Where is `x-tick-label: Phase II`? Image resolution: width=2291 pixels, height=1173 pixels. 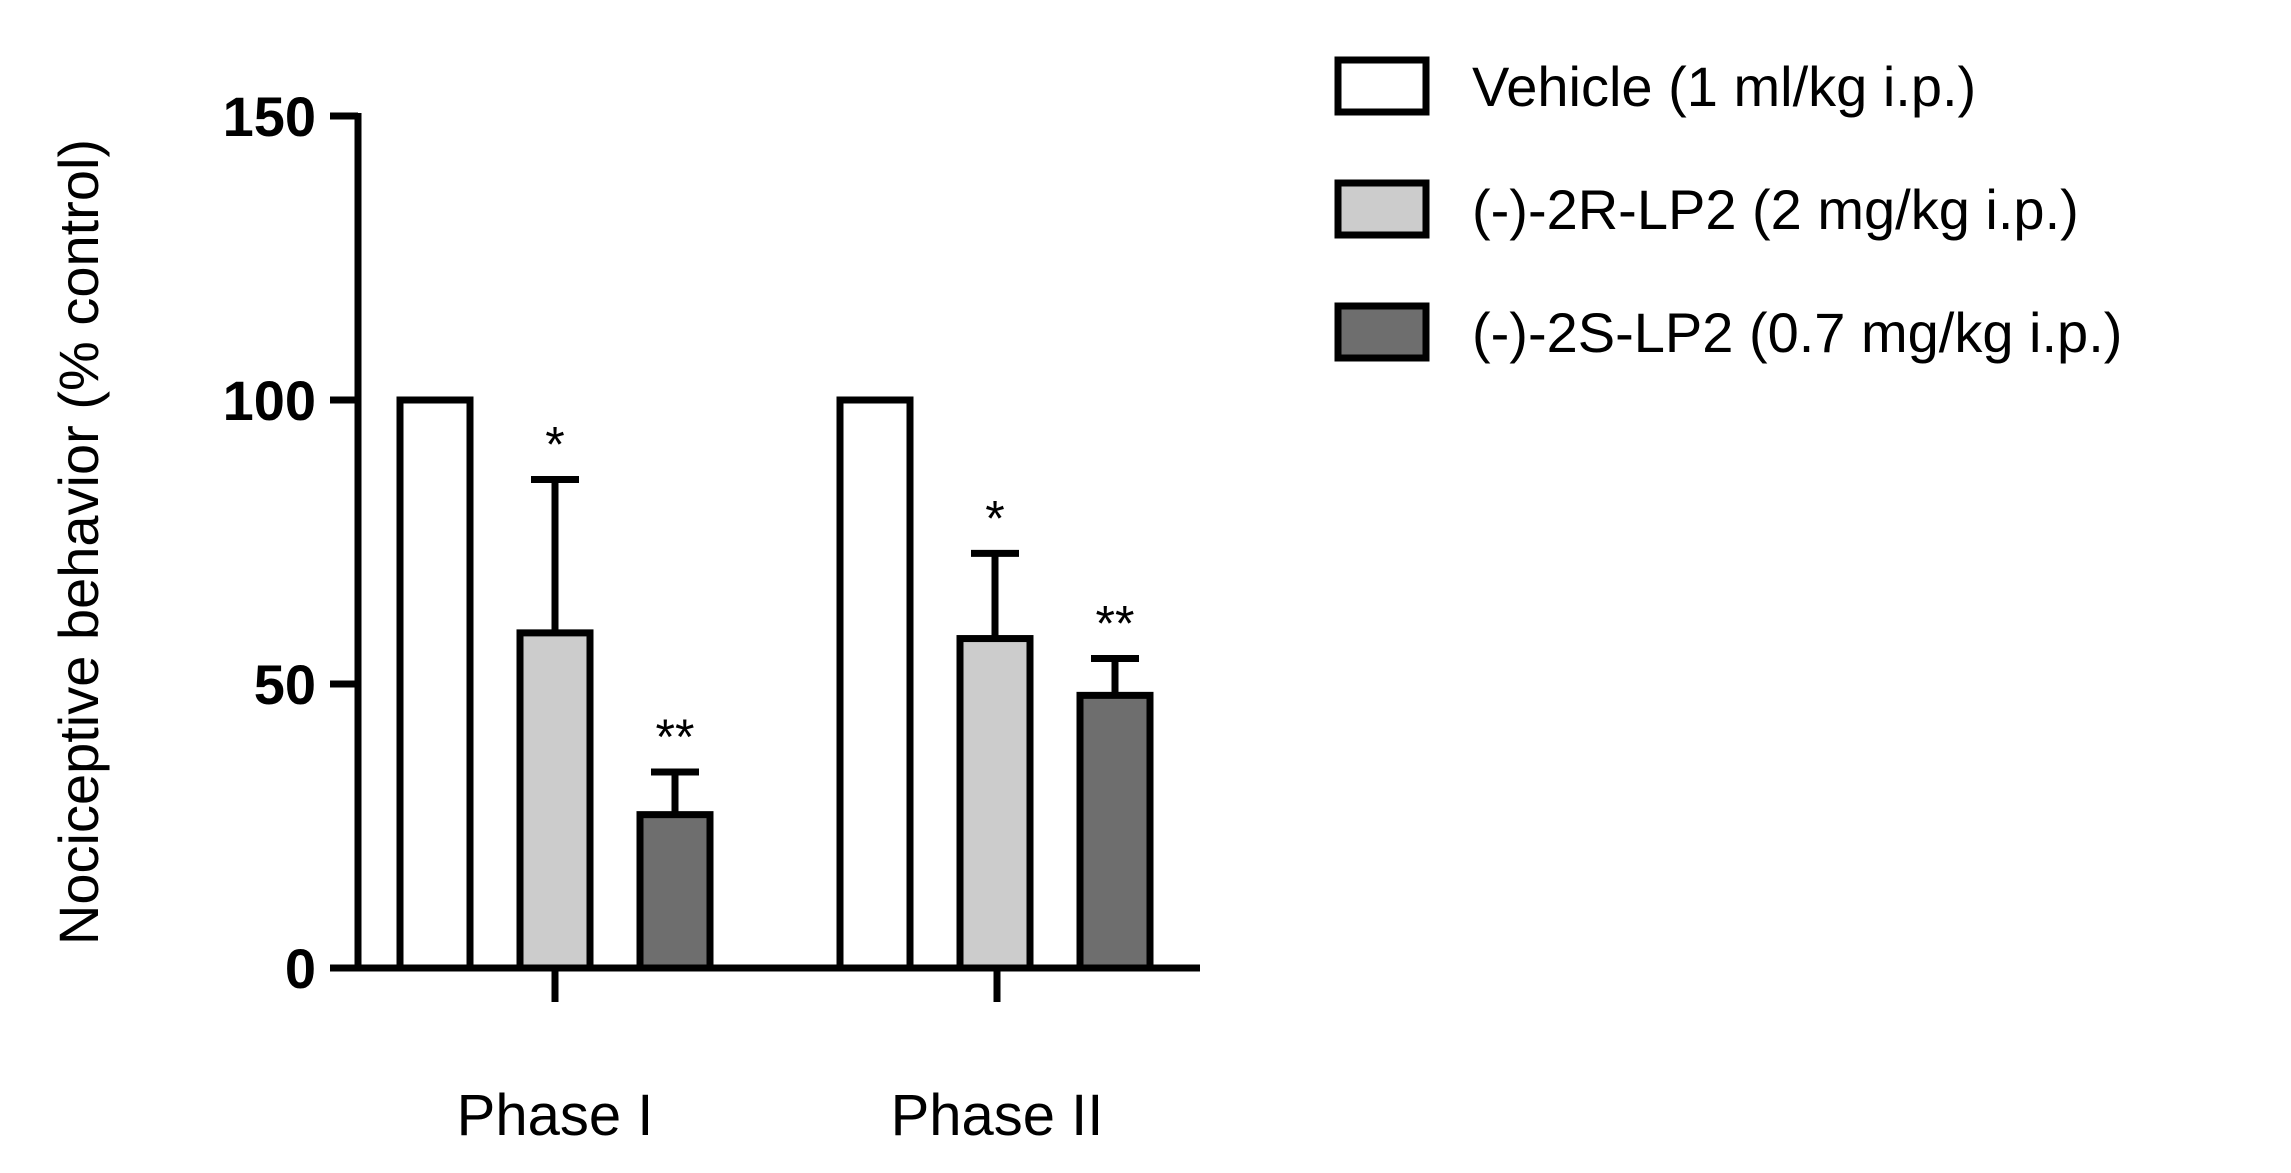 x-tick-label: Phase II is located at coordinates (997, 1115).